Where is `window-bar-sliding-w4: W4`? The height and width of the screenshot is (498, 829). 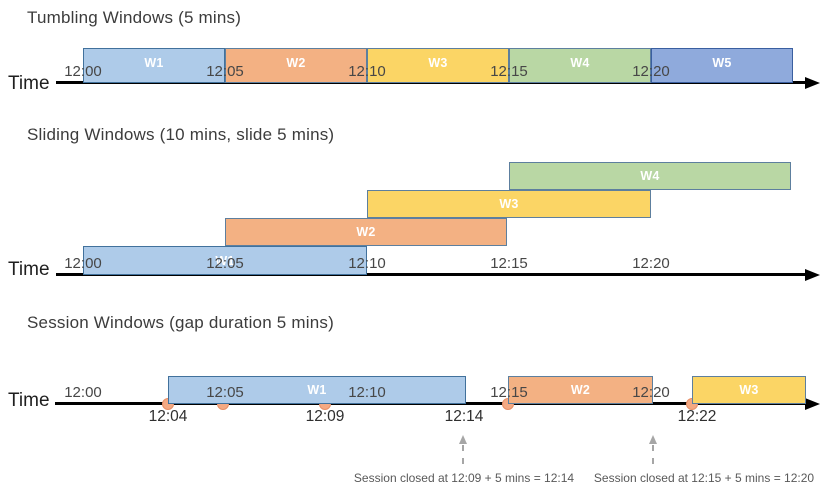
window-bar-sliding-w4: W4 is located at coordinates (650, 176).